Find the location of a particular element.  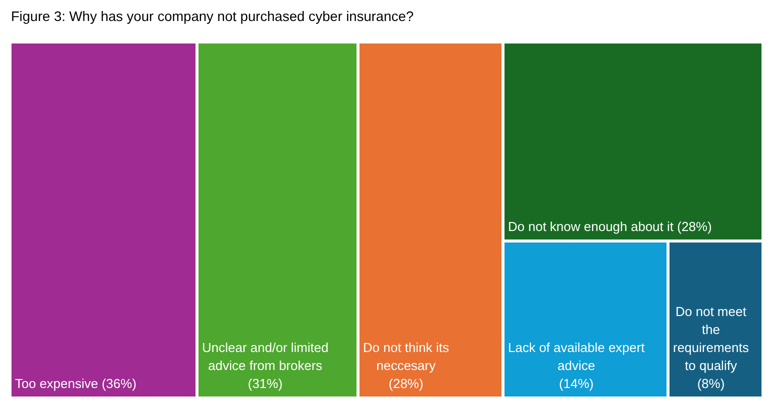

text: Figure 3: Why has your company not purchased cyber insurance? is located at coordinates (212, 16).